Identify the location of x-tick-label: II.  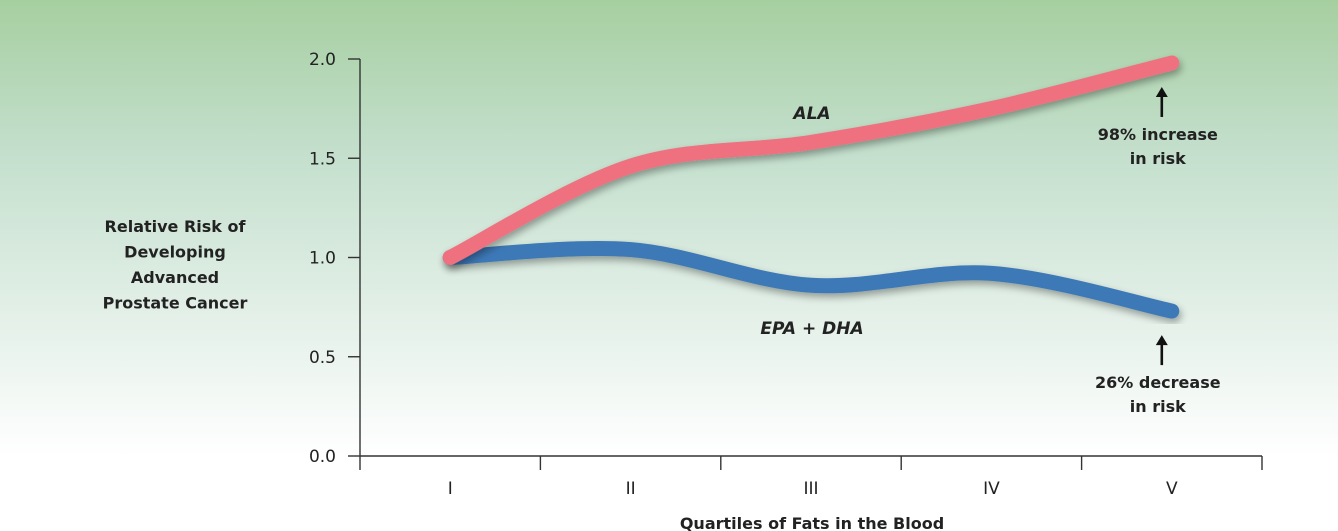
(631, 489).